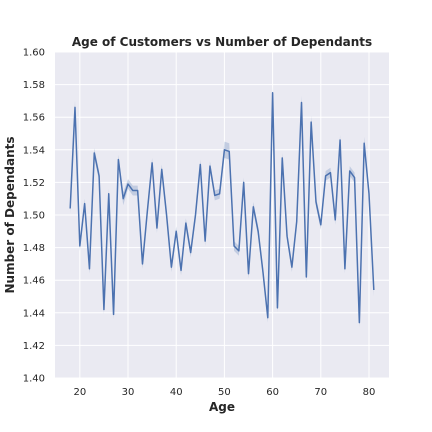 The height and width of the screenshot is (432, 432). I want to click on y-tick-label: 1.54, so click(34, 150).